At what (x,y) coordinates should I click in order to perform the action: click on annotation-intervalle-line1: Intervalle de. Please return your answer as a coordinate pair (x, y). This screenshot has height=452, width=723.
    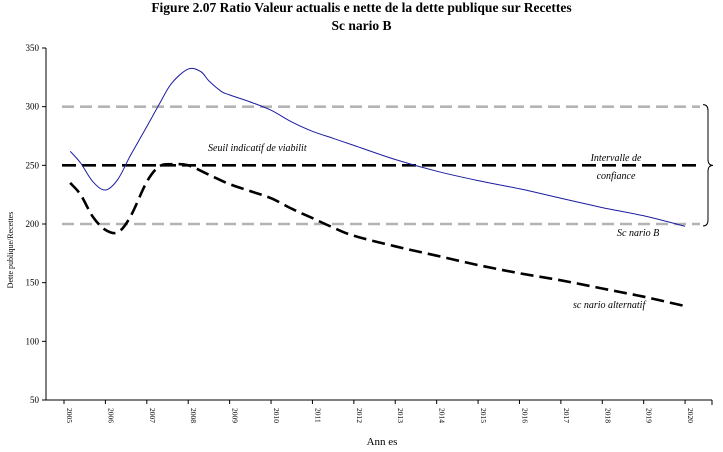
    Looking at the image, I should click on (616, 158).